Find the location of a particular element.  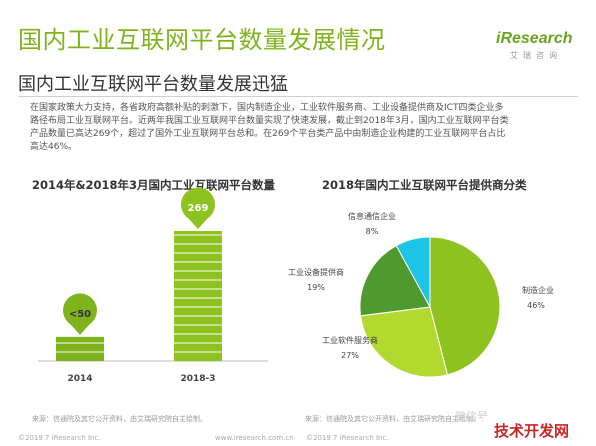

slice-value-label: 19% is located at coordinates (316, 287).